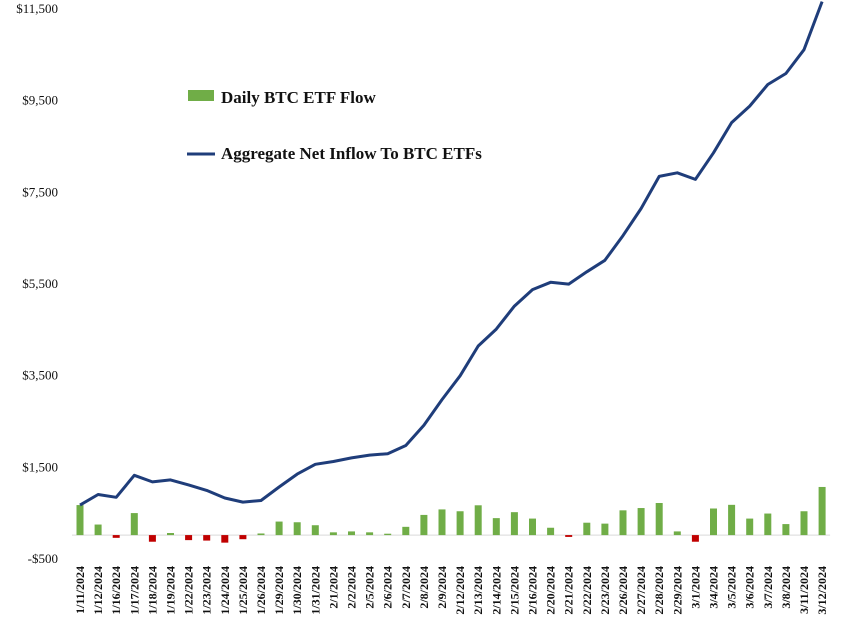 The width and height of the screenshot is (848, 639). I want to click on x-tick-label: 2/21/2024, so click(569, 590).